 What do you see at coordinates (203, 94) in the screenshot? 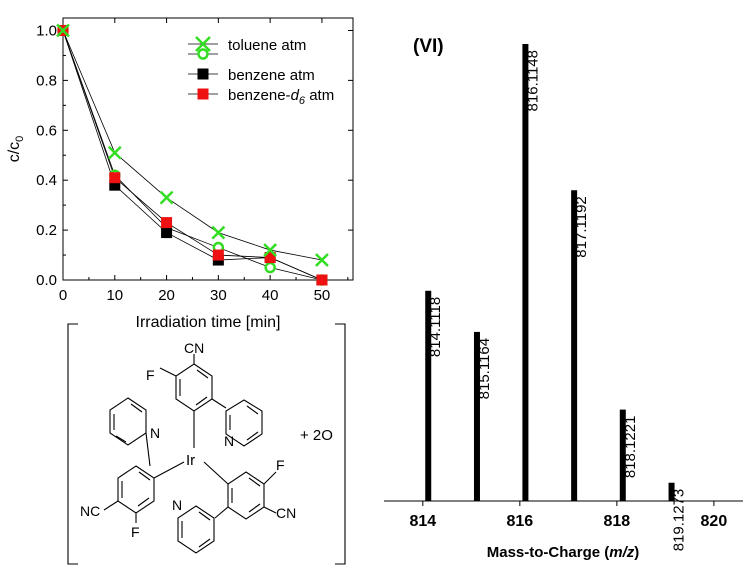
I see `legend-marker-red-square` at bounding box center [203, 94].